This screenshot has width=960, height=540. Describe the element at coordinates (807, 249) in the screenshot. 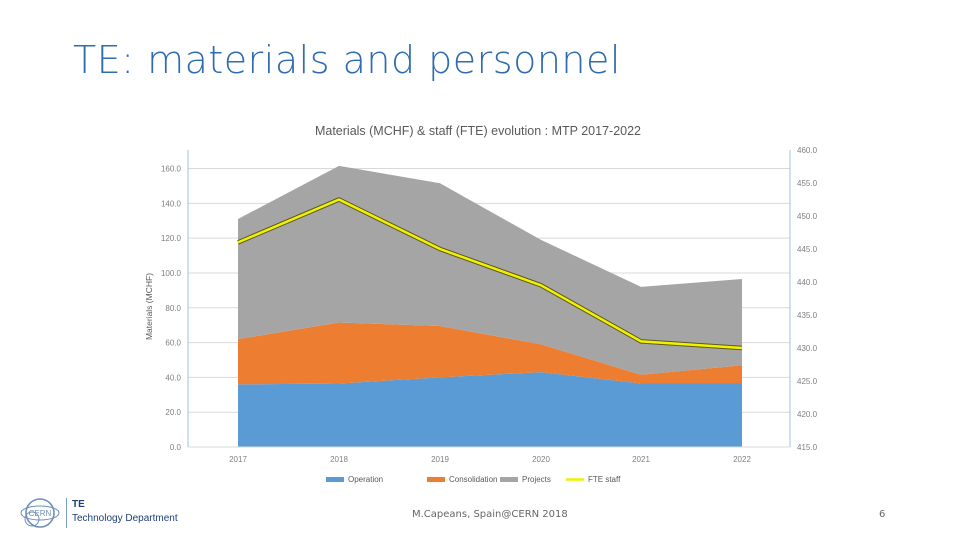

I see `y2-tick-label: 445.0` at that location.